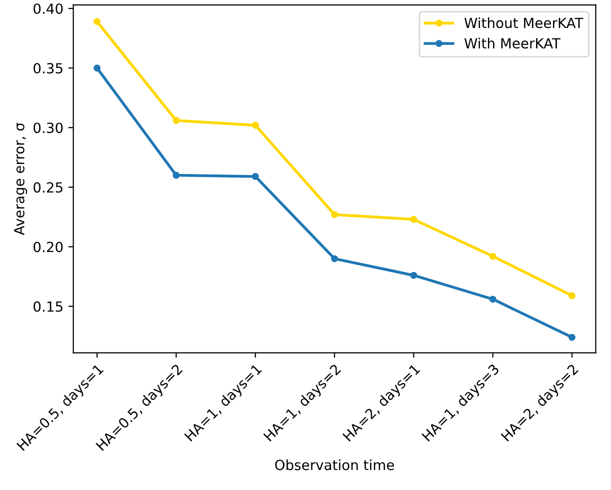 The width and height of the screenshot is (611, 490). I want to click on legend-label: Without MeerKAT, so click(524, 22).